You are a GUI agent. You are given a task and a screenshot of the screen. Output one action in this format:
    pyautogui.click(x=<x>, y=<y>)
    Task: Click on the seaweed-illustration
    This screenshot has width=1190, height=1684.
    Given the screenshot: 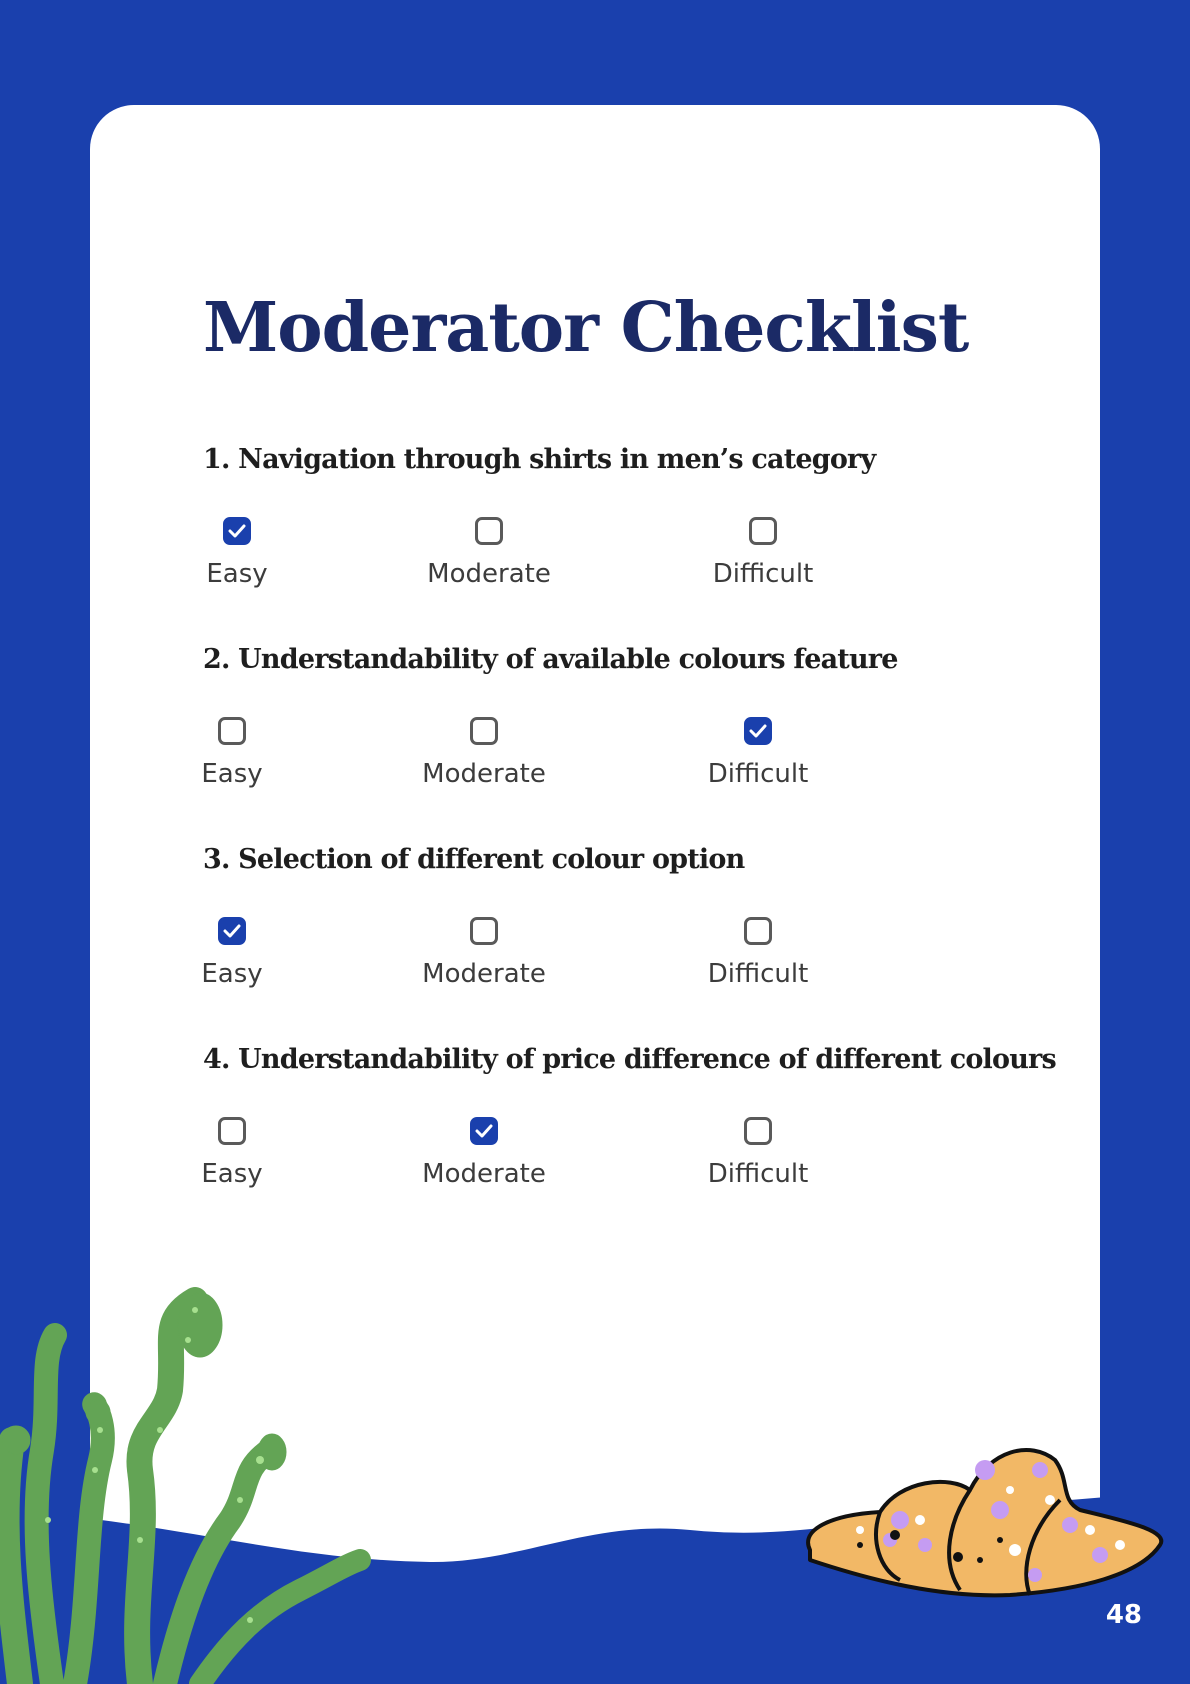 What is the action you would take?
    pyautogui.click(x=185, y=1485)
    